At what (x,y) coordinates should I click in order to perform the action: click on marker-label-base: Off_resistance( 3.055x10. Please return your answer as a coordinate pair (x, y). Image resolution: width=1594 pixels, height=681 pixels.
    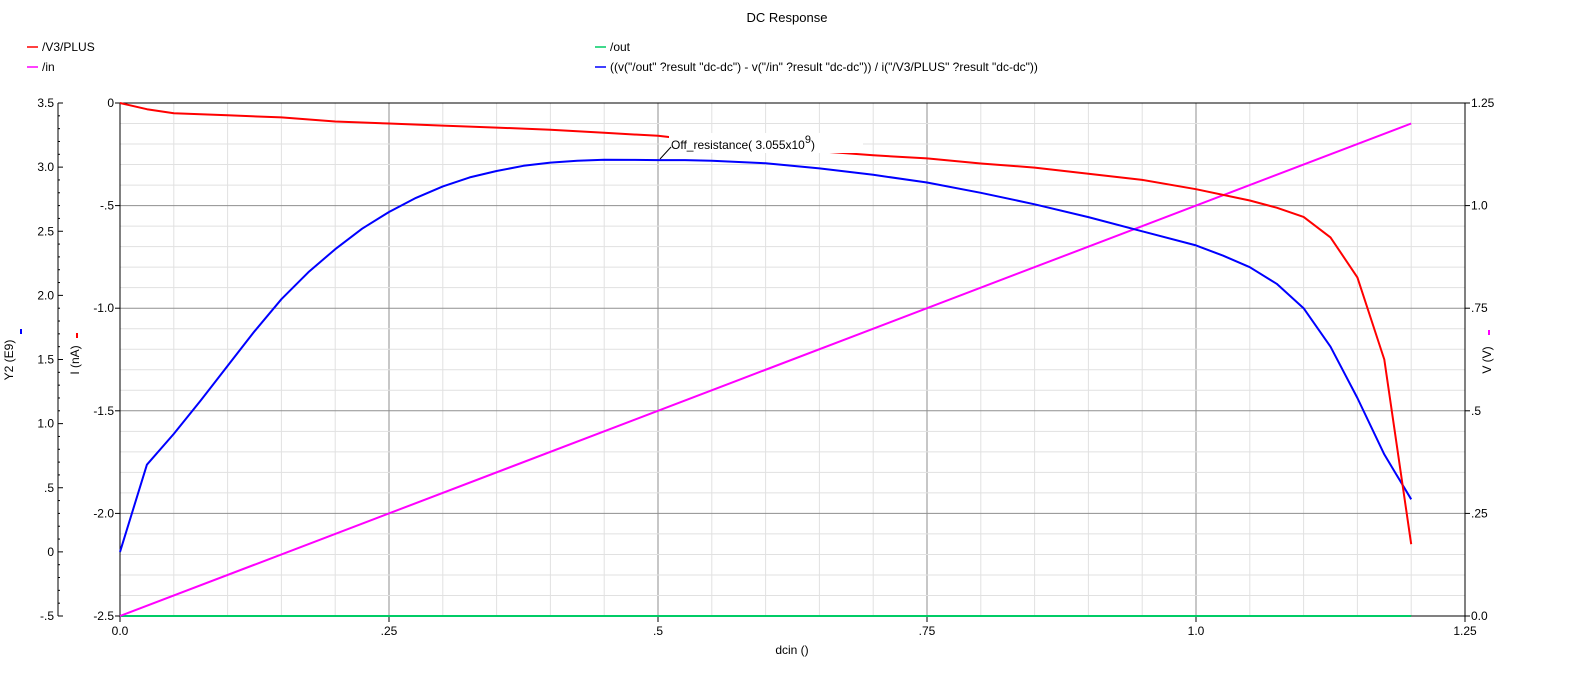
    Looking at the image, I should click on (738, 145).